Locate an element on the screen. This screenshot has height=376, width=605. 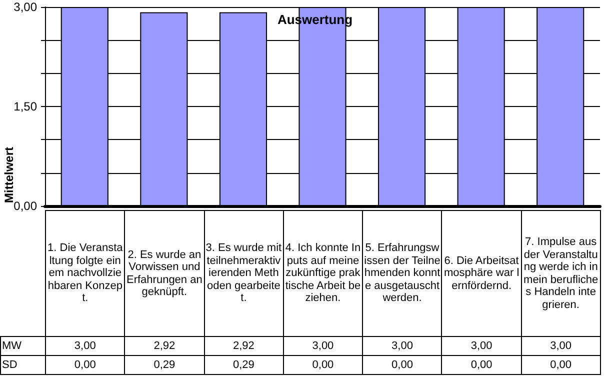
x-tick-label: 1. Die Veranstaltung folgte einem nachvollziehbaren Konzept. is located at coordinates (85, 273).